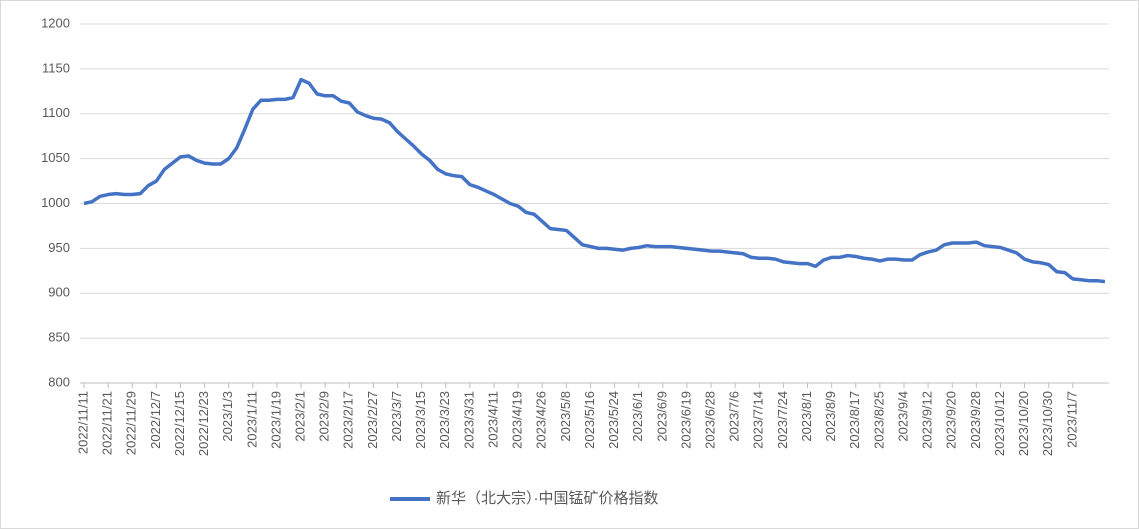  Describe the element at coordinates (468, 420) in the screenshot. I see `x-tick-label: 2023/3/31` at that location.